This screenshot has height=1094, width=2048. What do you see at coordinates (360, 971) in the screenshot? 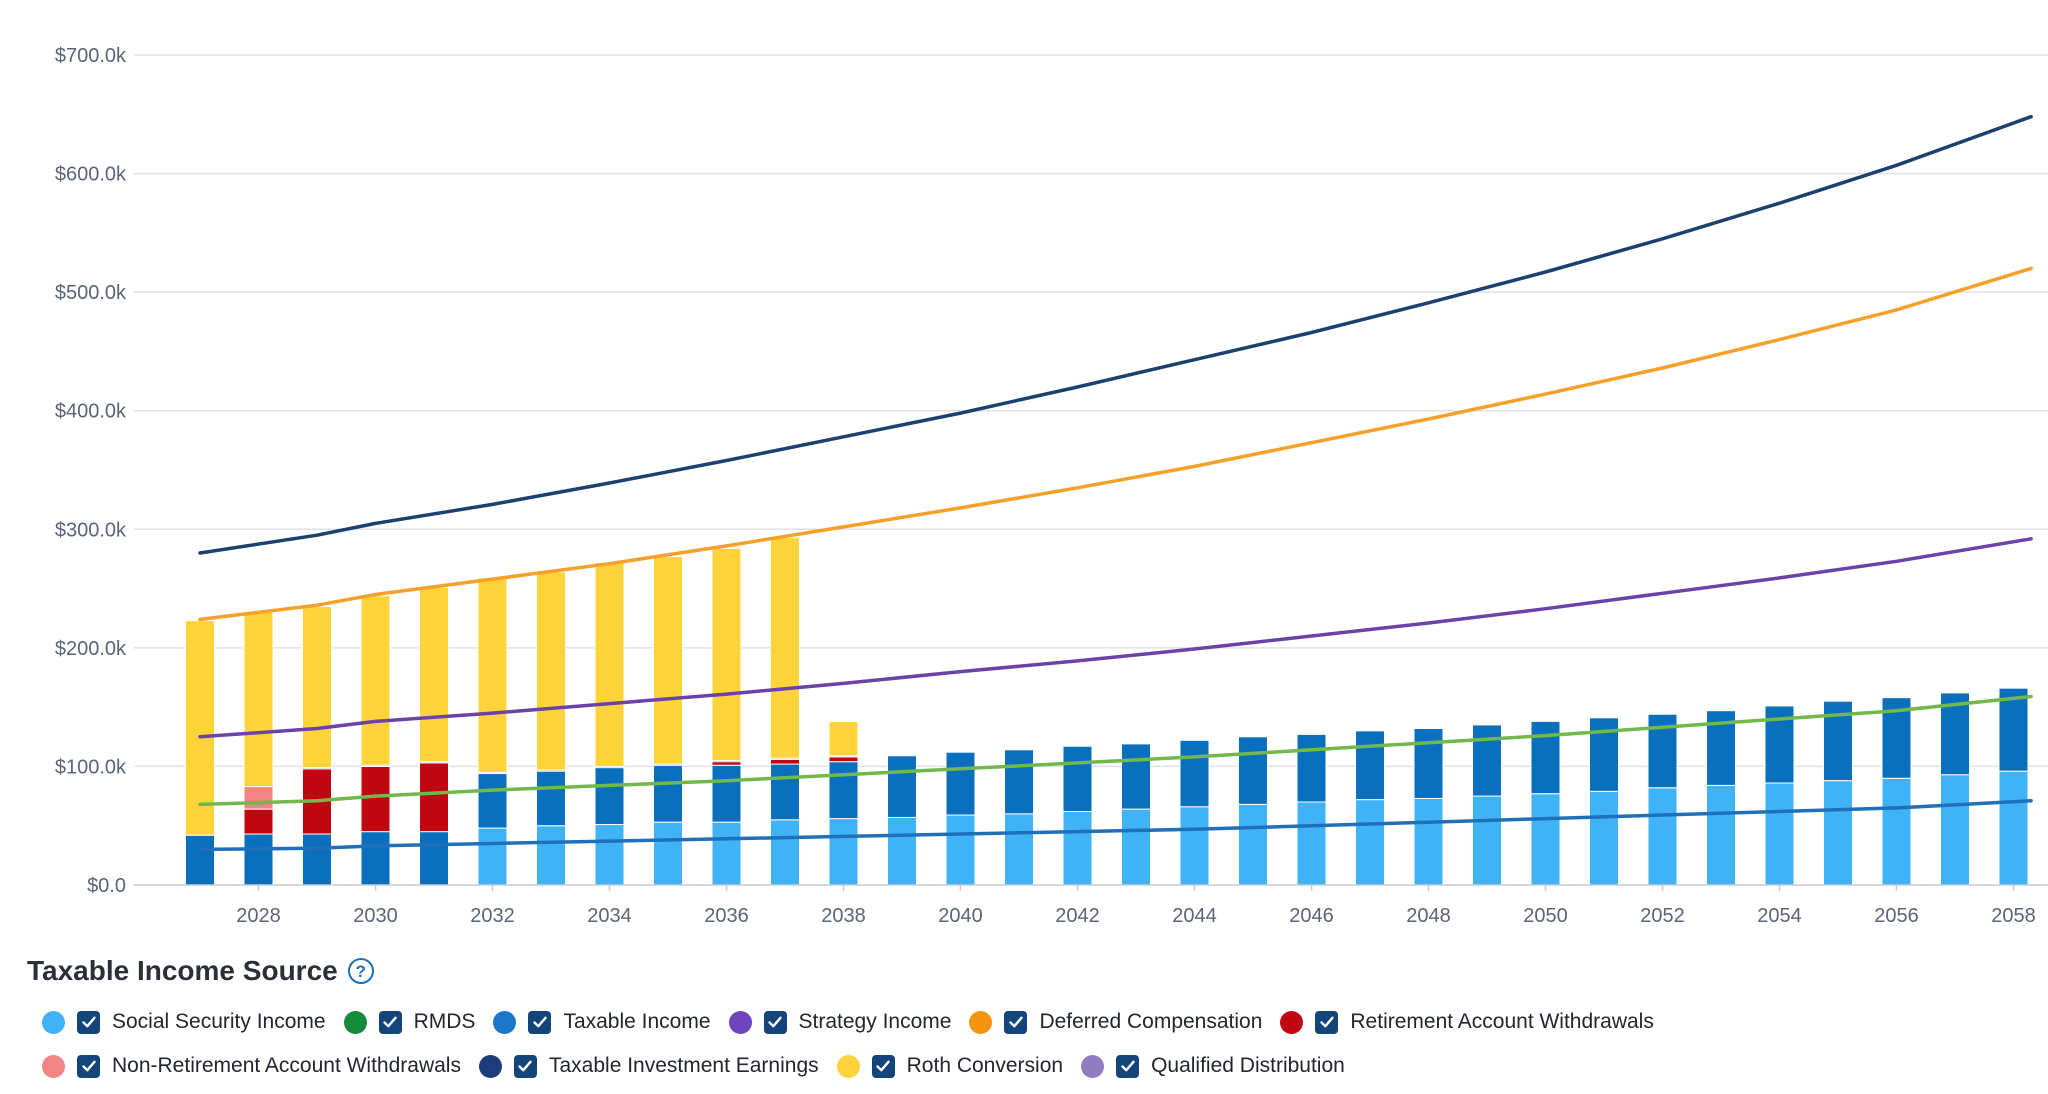
I see `help-icon: ?` at bounding box center [360, 971].